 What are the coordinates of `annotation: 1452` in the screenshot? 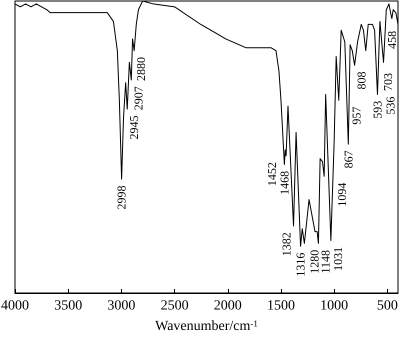 It's located at (272, 174).